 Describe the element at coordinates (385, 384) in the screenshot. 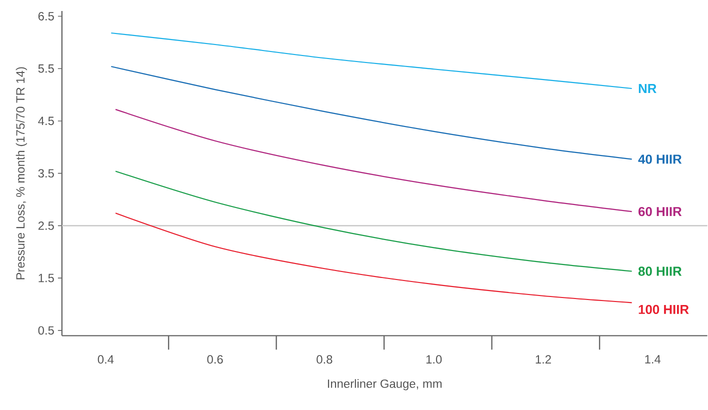

I see `x-axis-title: Innerliner Gauge, mm` at that location.